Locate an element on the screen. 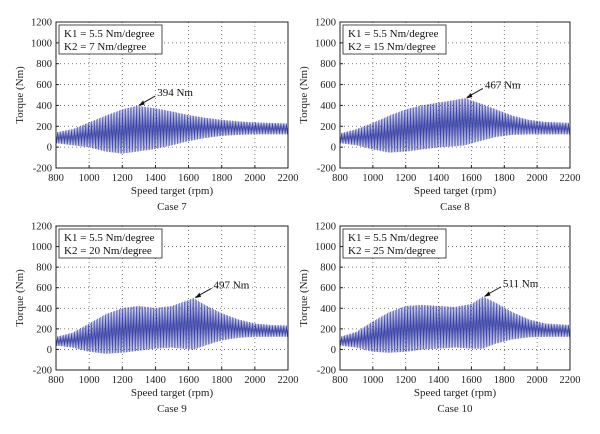  peak-label: 394 Nm is located at coordinates (175, 93).